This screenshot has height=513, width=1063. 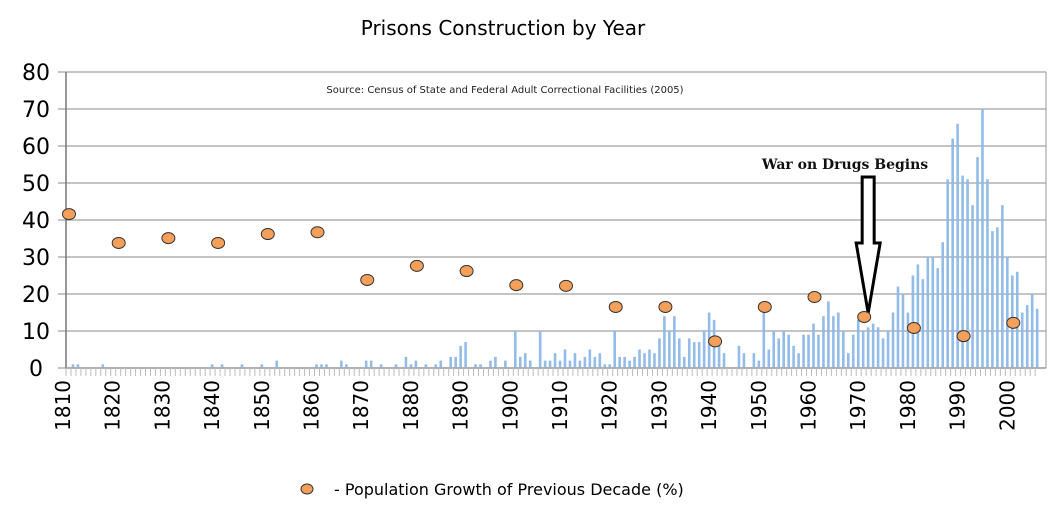 I want to click on x-tick-label: 1810, so click(x=63, y=405).